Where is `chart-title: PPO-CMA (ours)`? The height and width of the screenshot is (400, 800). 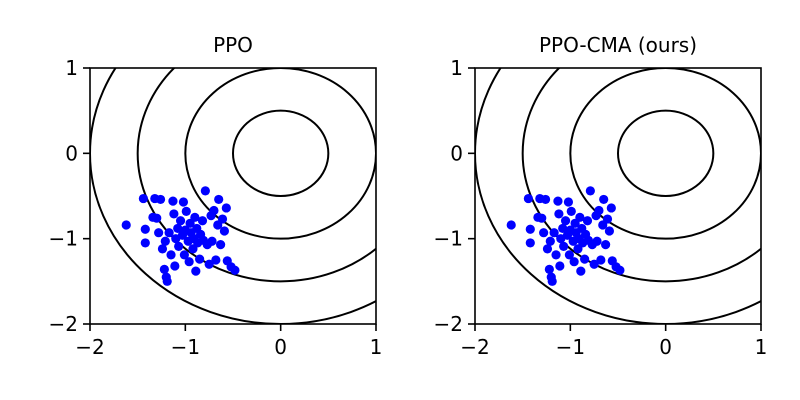
chart-title: PPO-CMA (ours) is located at coordinates (618, 45).